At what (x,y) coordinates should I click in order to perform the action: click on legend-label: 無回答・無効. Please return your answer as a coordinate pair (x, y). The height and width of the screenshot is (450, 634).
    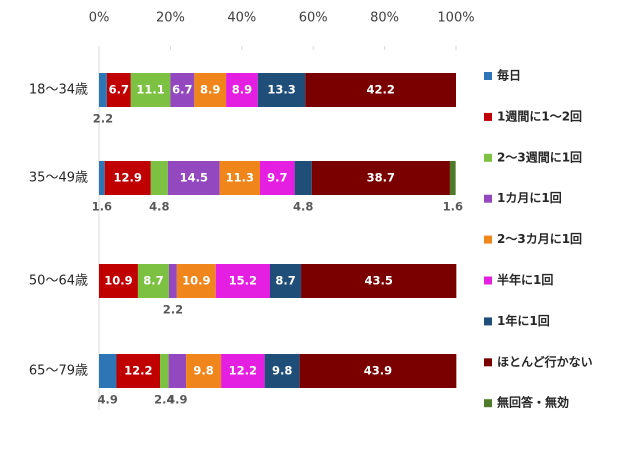
    Looking at the image, I should click on (533, 402).